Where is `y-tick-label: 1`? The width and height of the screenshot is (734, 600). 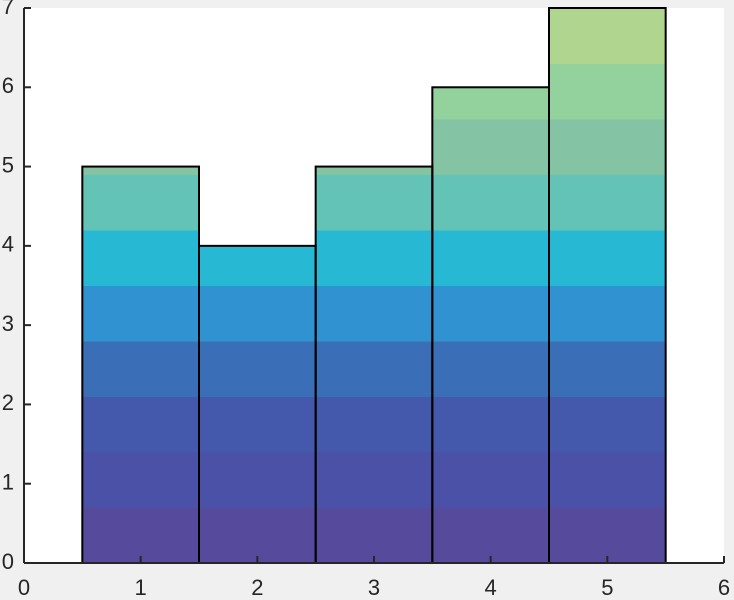
y-tick-label: 1 is located at coordinates (8, 482).